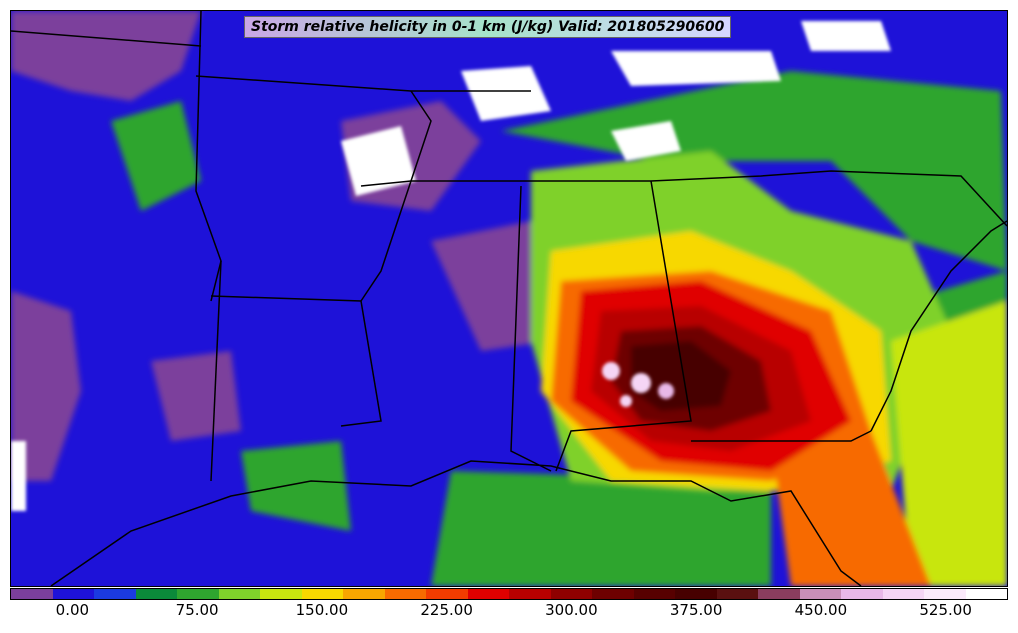 This screenshot has width=1018, height=633. Describe the element at coordinates (696, 610) in the screenshot. I see `colorbar-tick-label: 375.00` at that location.